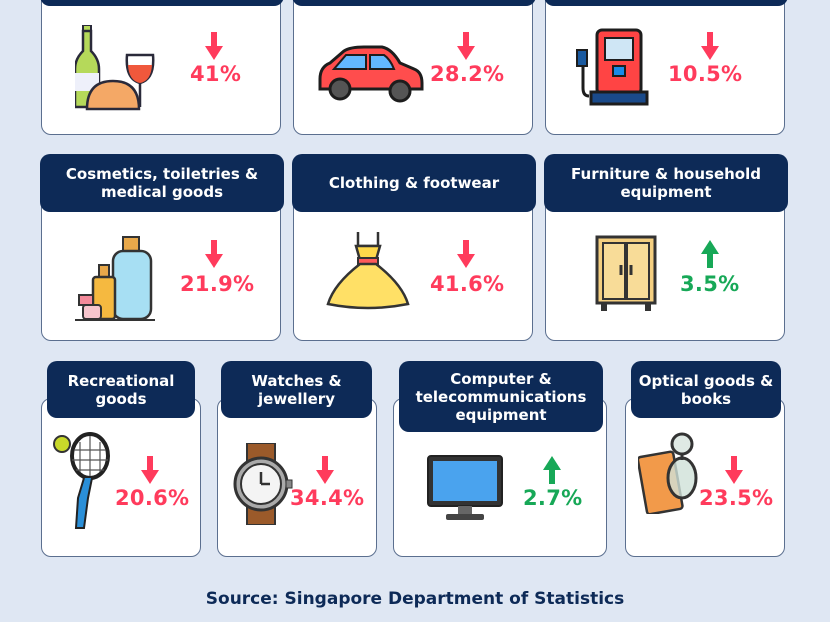 The image size is (830, 622). Describe the element at coordinates (297, 477) in the screenshot. I see `category-card-watches` at that location.